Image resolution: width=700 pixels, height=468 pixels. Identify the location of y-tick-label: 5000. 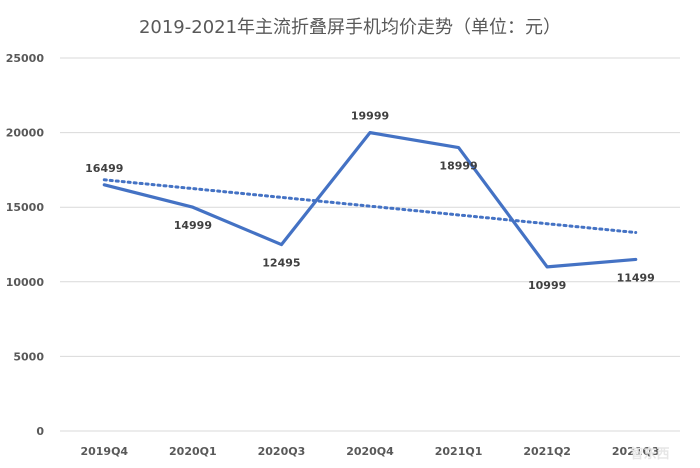
(28, 356).